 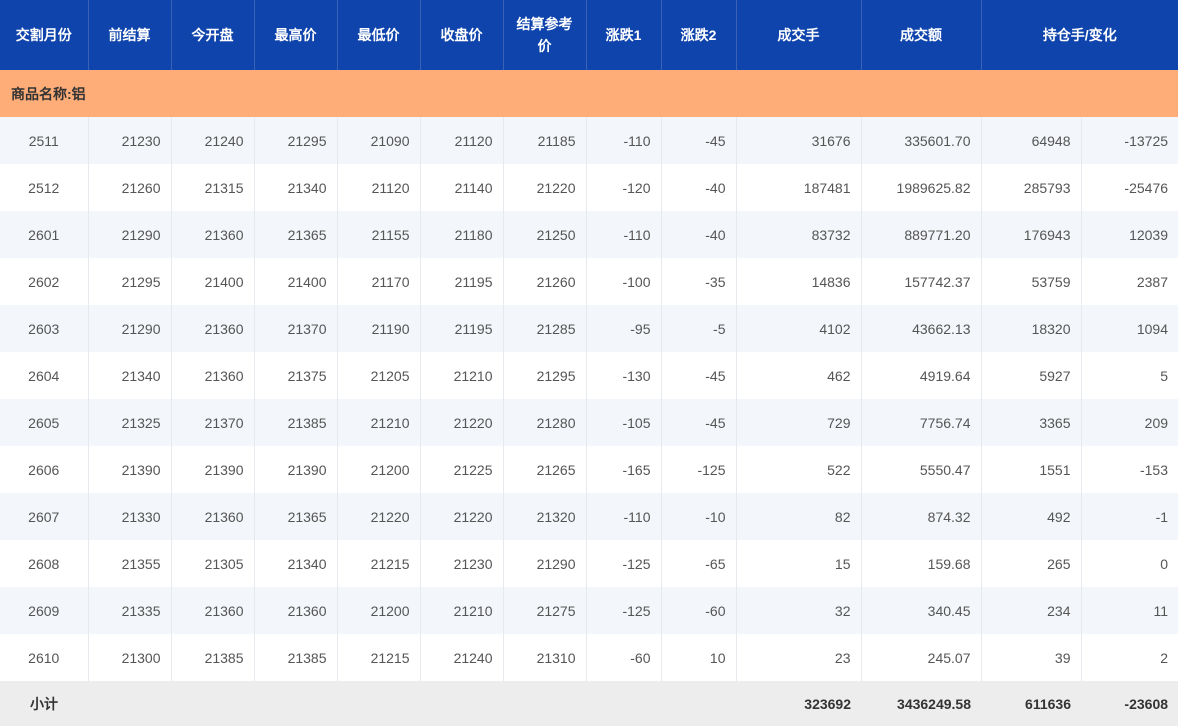 I want to click on table-cell: 2601, so click(x=44, y=234).